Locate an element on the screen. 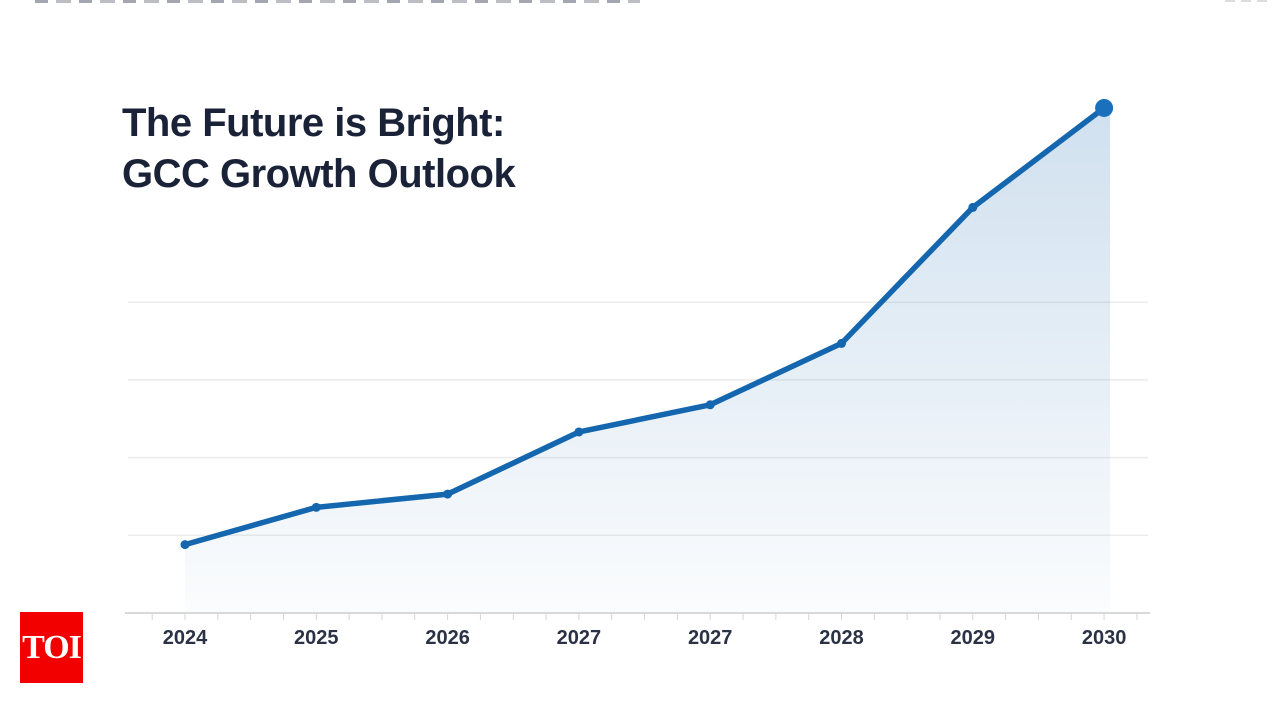  x-axis is located at coordinates (637, 616).